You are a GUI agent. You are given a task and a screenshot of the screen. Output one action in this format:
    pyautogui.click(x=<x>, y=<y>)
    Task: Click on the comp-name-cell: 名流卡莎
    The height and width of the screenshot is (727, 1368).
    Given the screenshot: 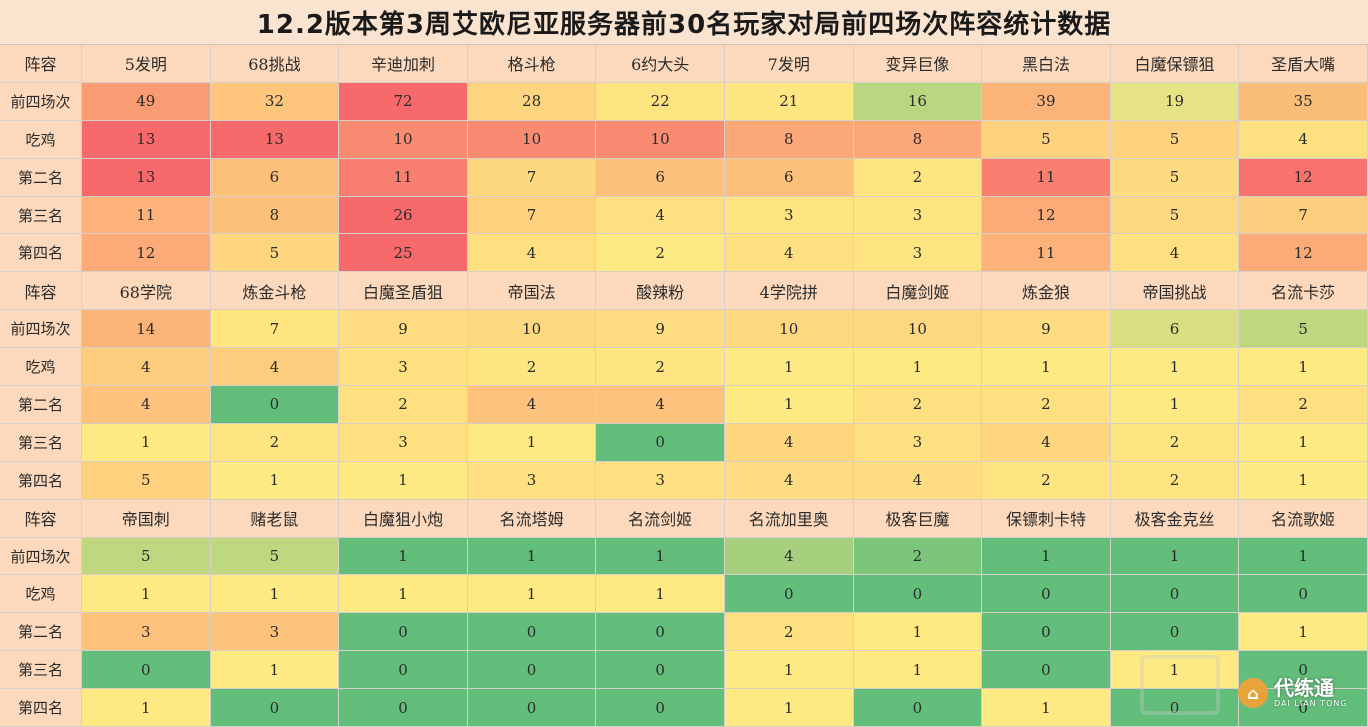 What is the action you would take?
    pyautogui.click(x=1303, y=291)
    